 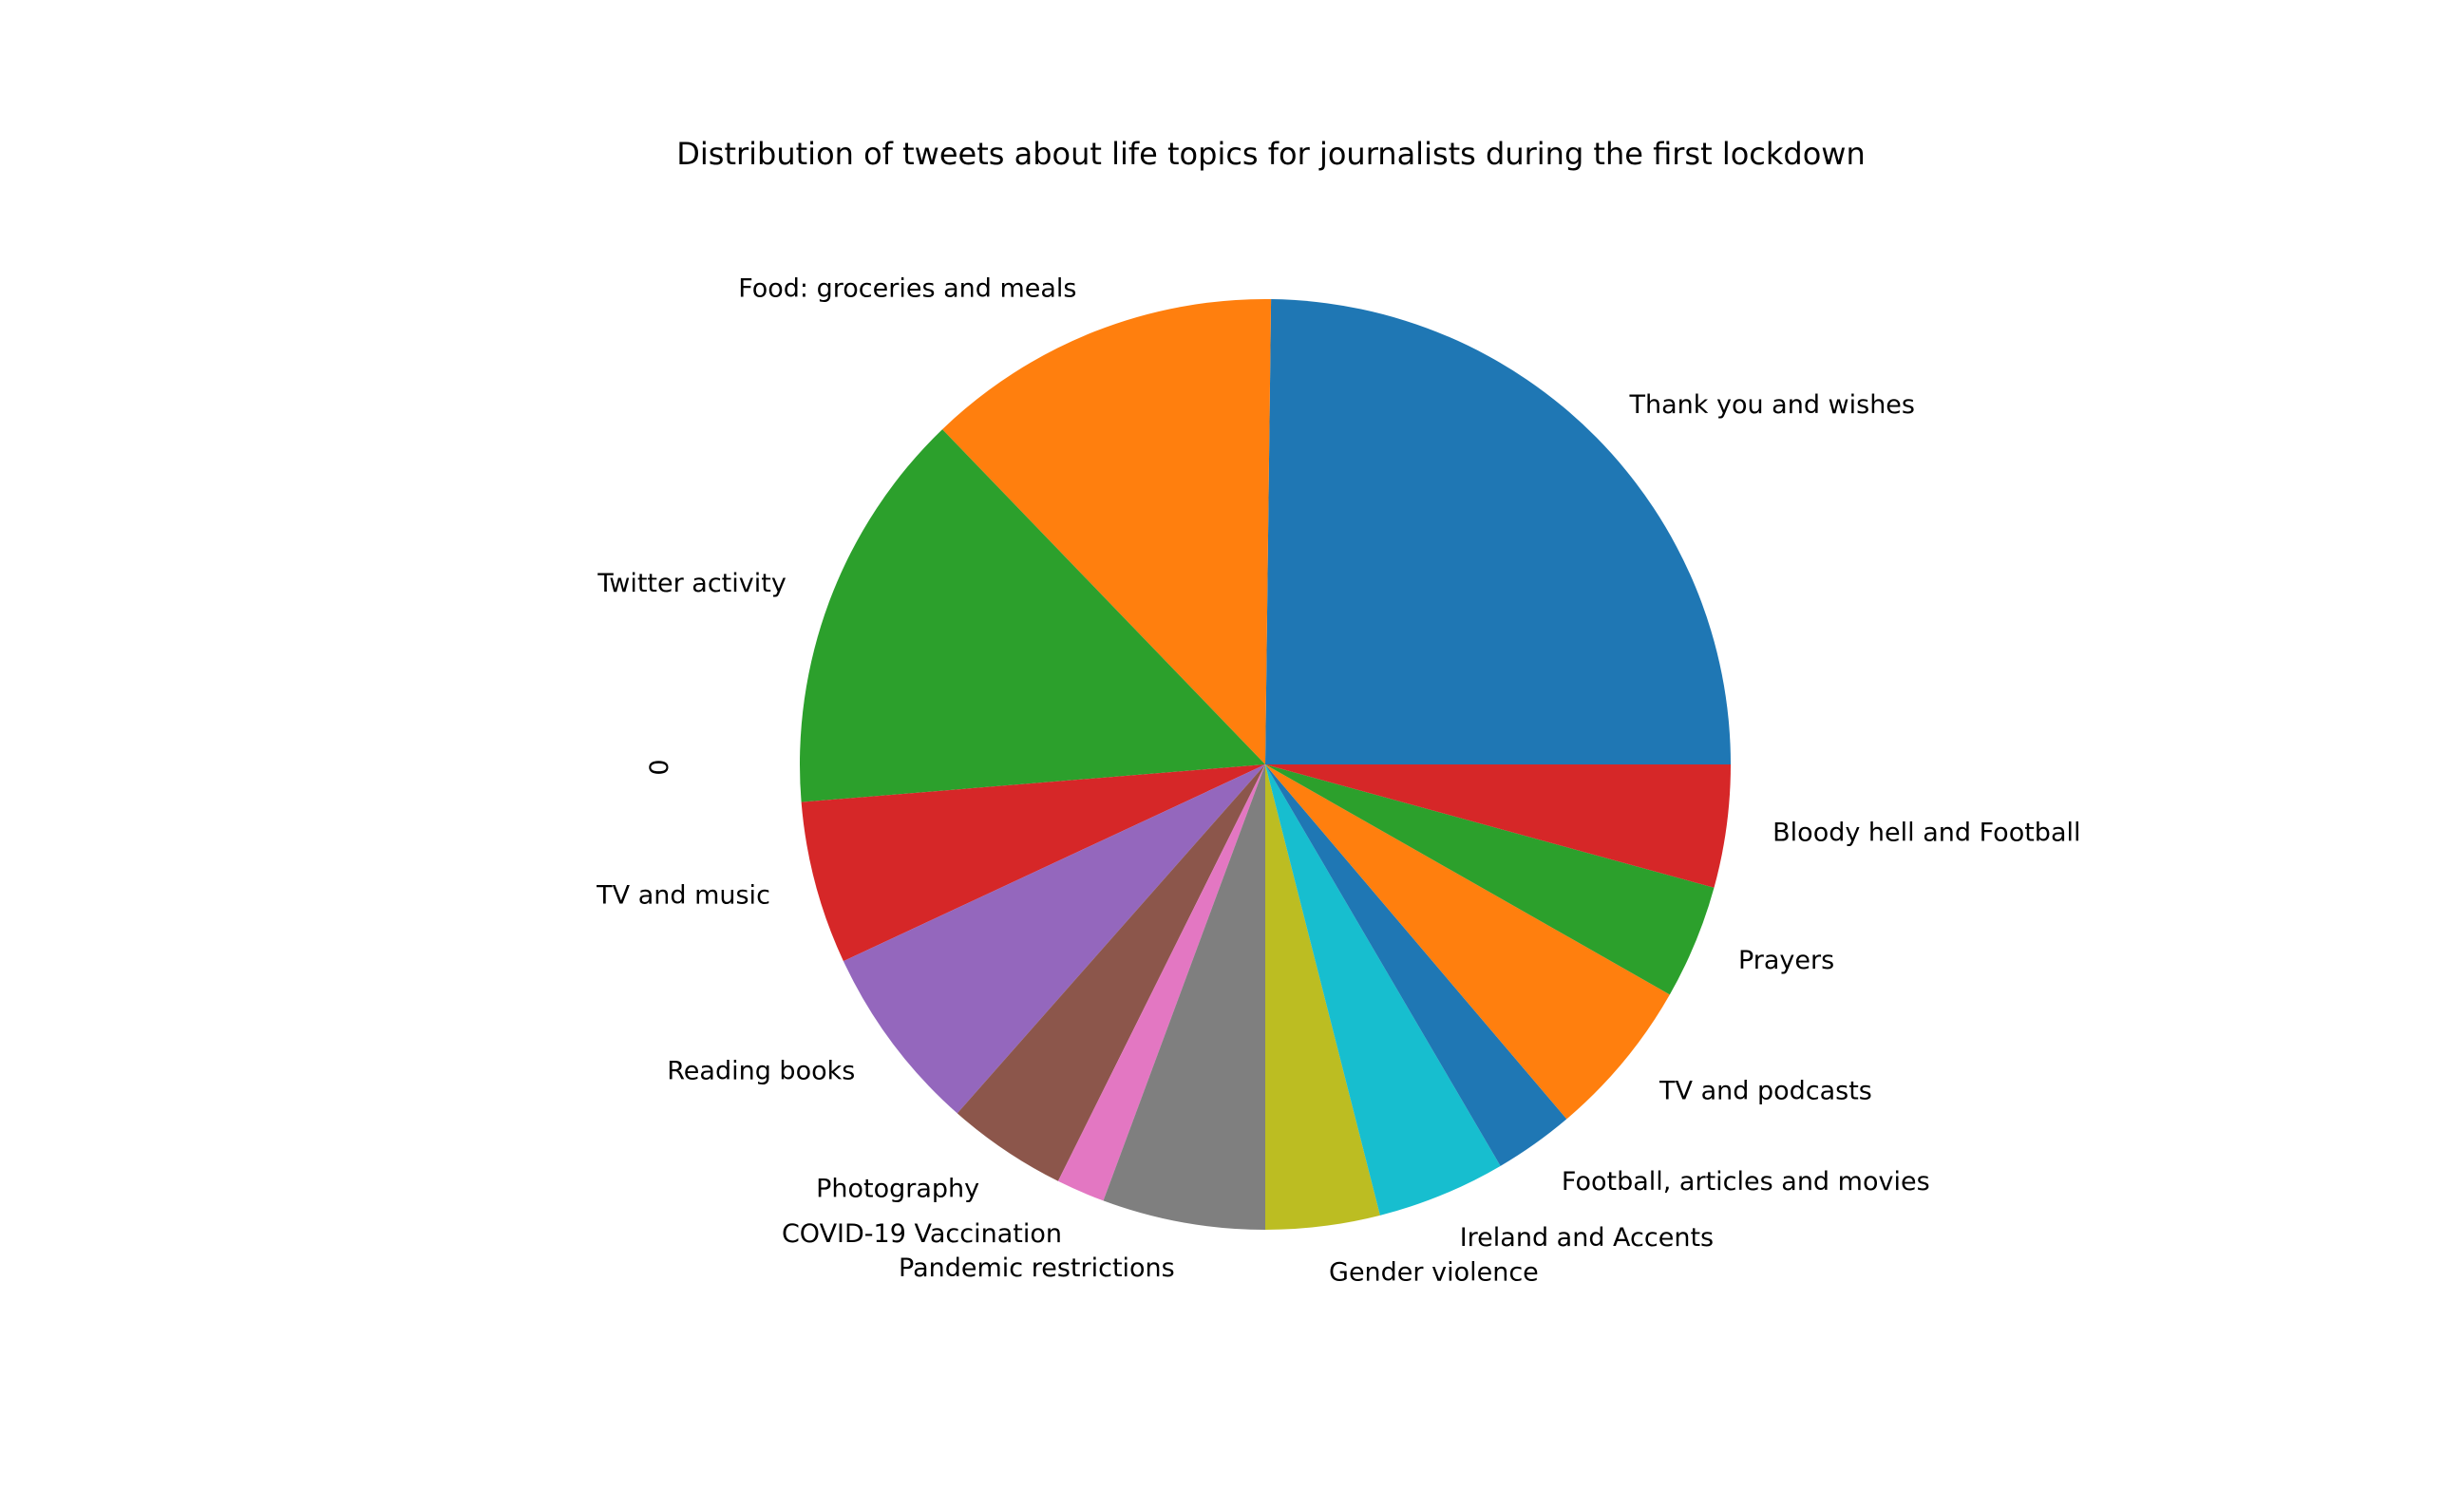 What do you see at coordinates (1037, 1268) in the screenshot?
I see `slice-label-pandemic-restrictions: Pandemic restrictions` at bounding box center [1037, 1268].